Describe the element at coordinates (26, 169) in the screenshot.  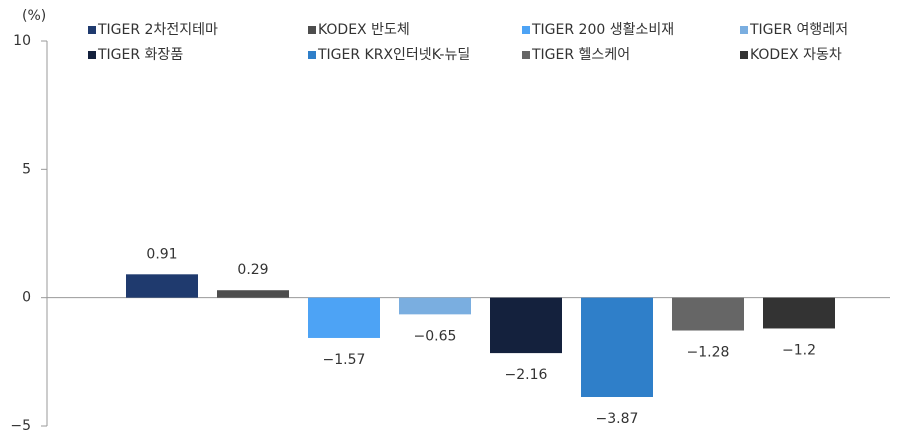
I see `y-tick-label: 5` at that location.